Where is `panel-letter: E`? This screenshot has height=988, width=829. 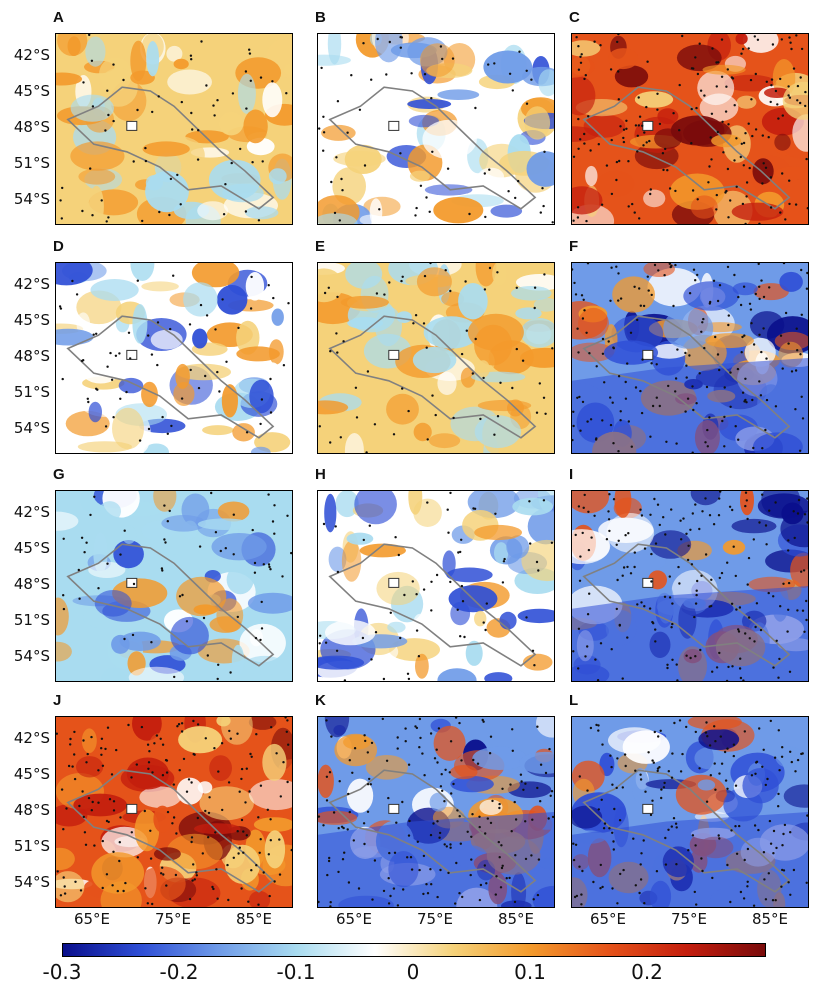 panel-letter: E is located at coordinates (320, 246).